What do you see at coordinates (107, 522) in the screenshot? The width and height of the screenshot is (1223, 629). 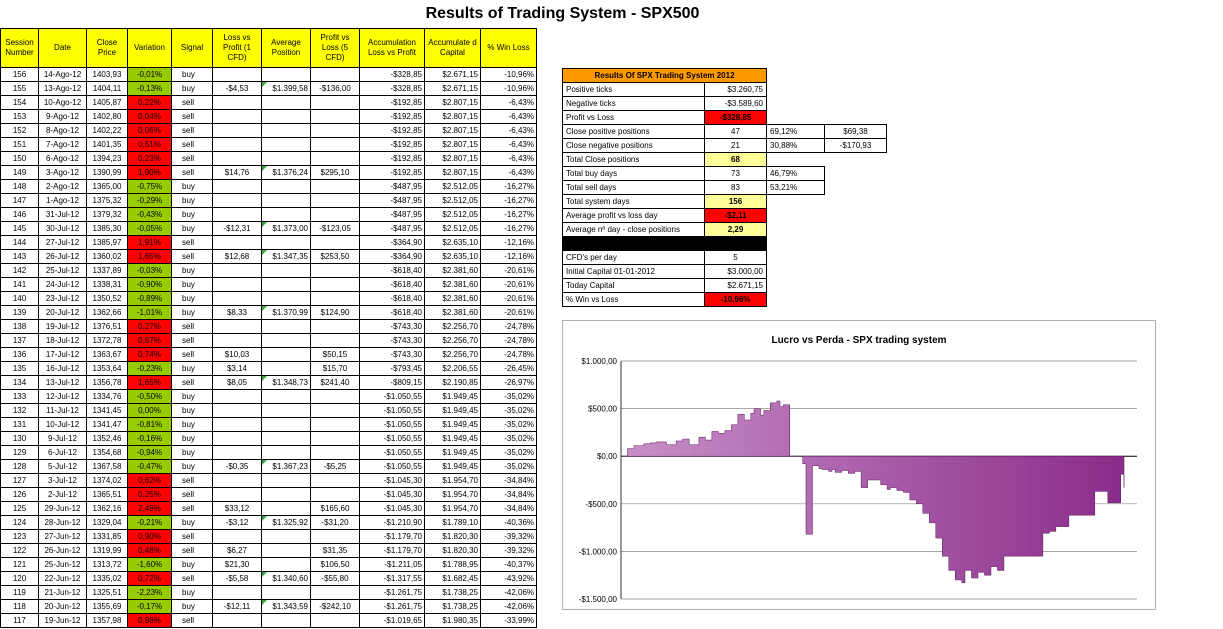 I see `cell-close: 1329,04` at bounding box center [107, 522].